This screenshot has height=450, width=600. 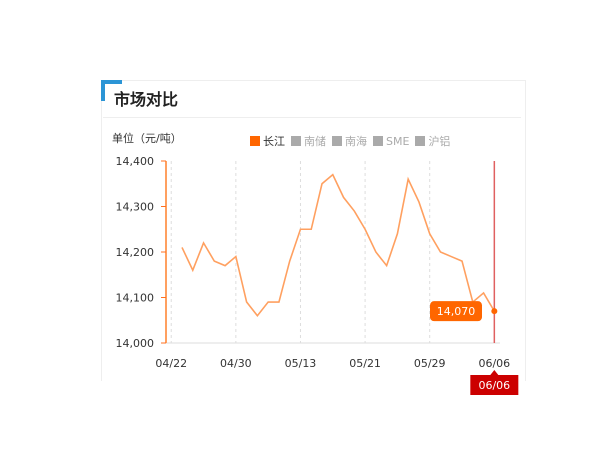 I want to click on legend-item-3: SME, so click(x=391, y=141).